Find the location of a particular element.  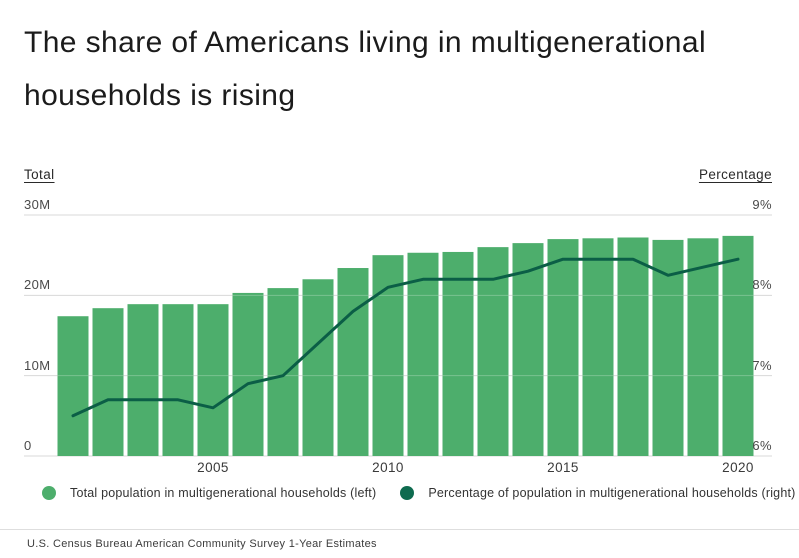

x-axis-tick: 2005 is located at coordinates (213, 467).